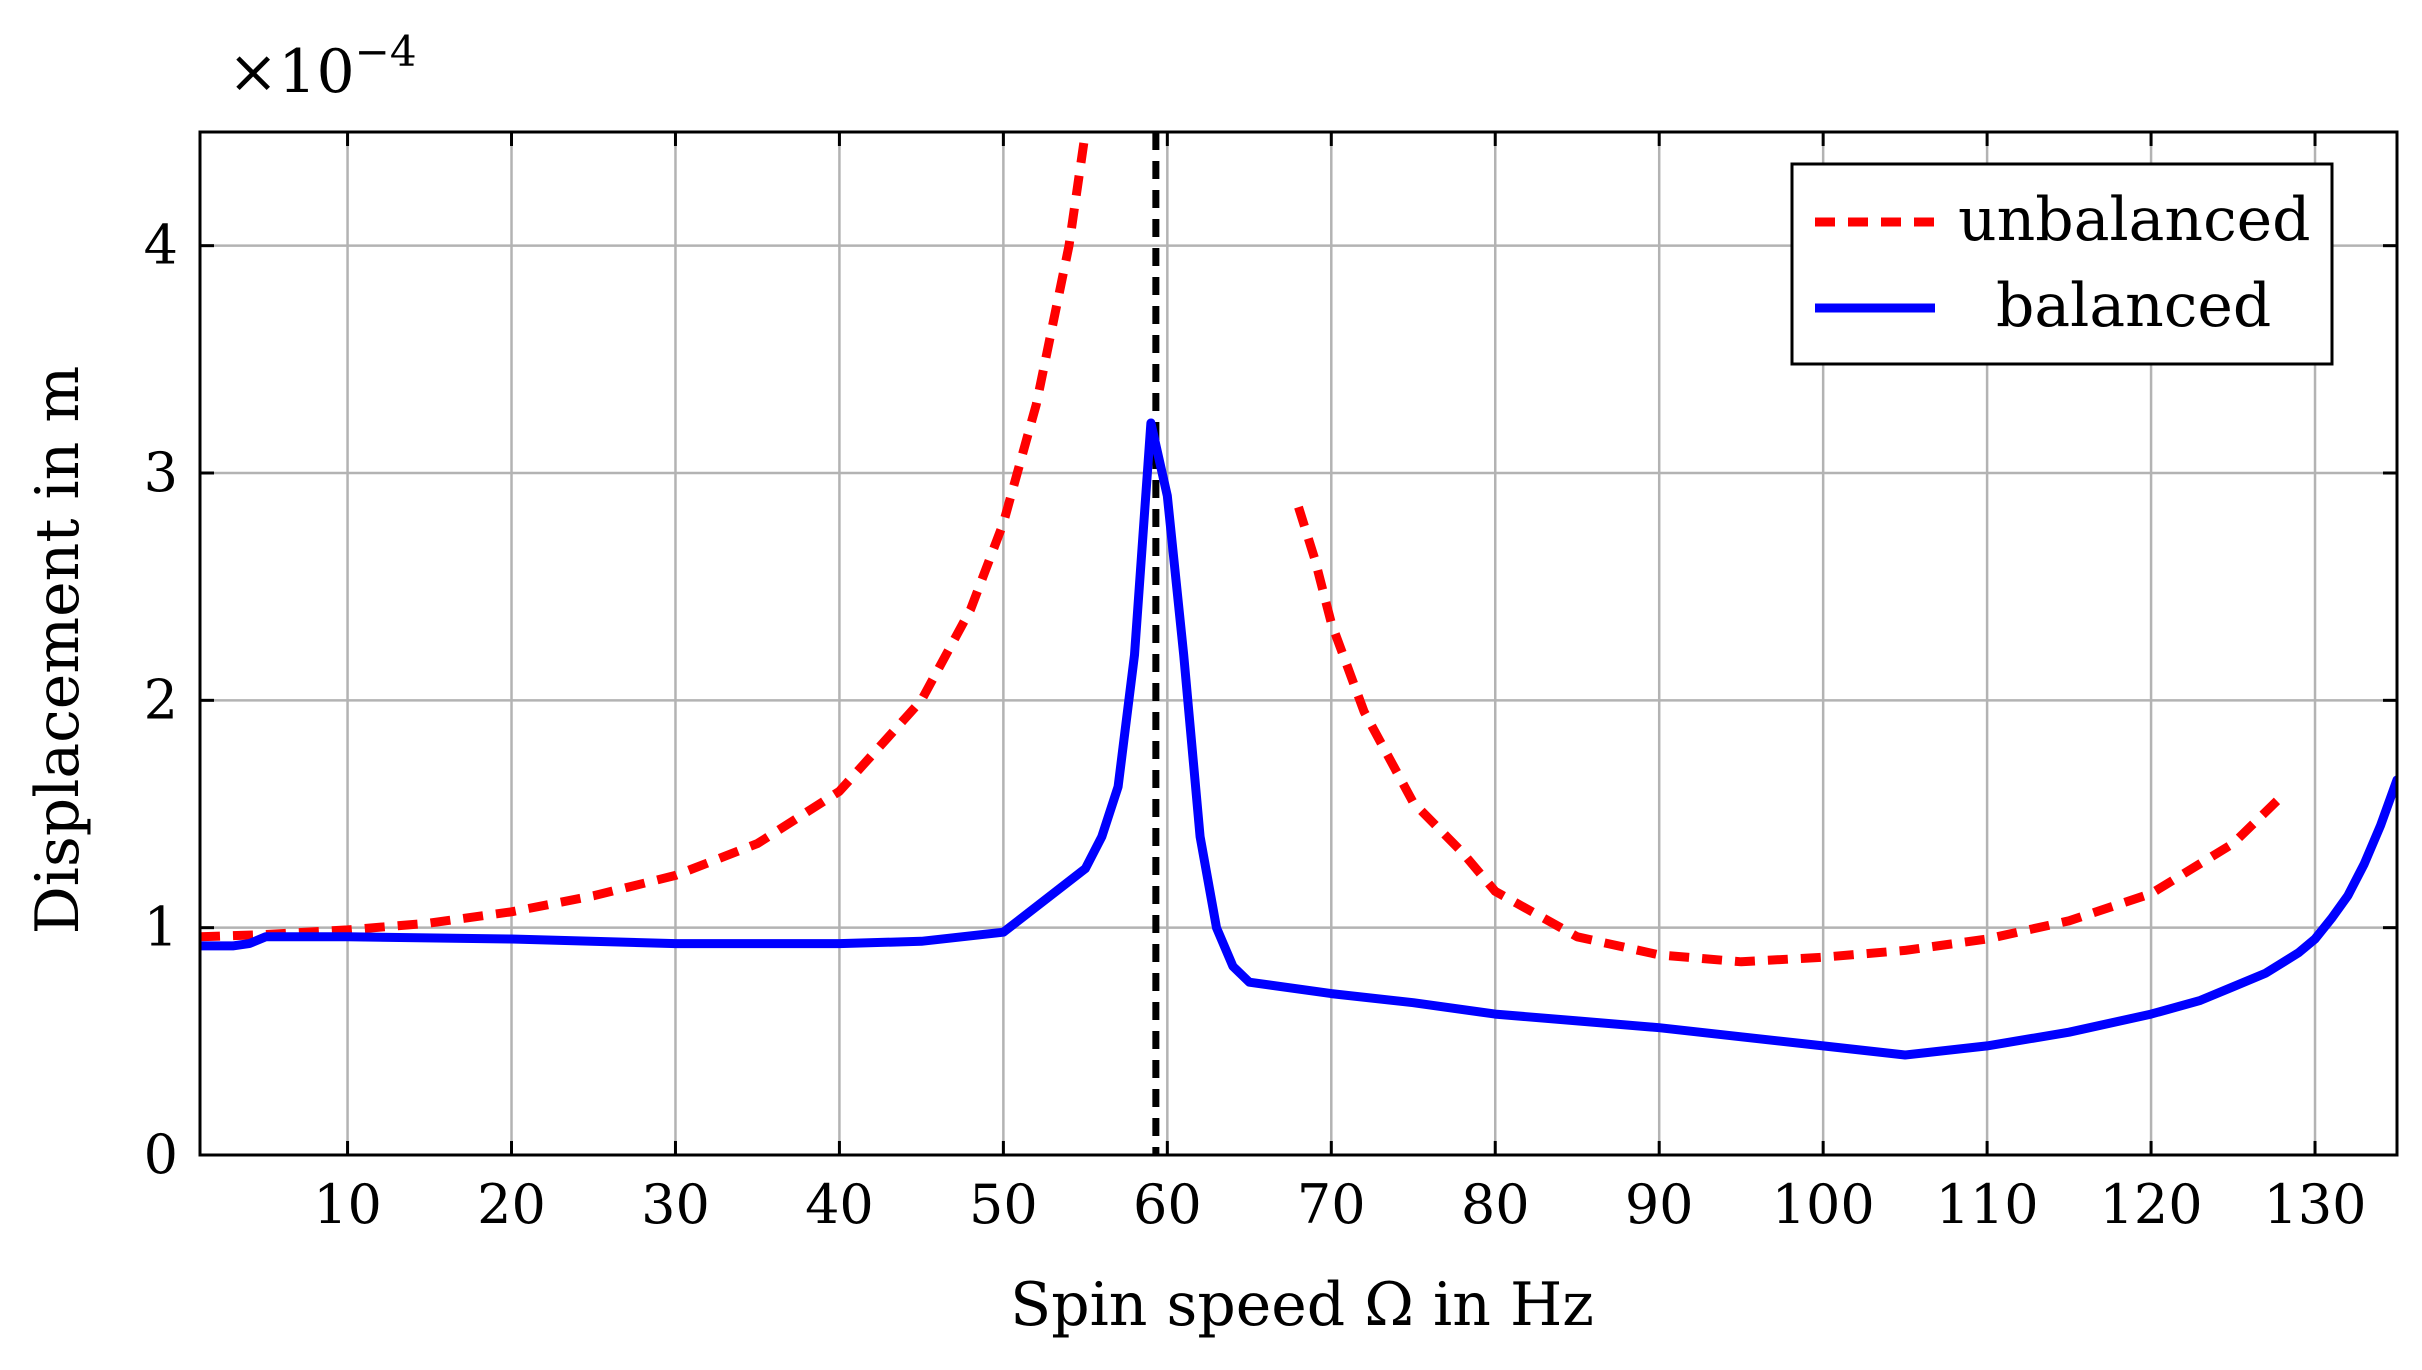  I want to click on x-tick-label: 100, so click(1823, 1204).